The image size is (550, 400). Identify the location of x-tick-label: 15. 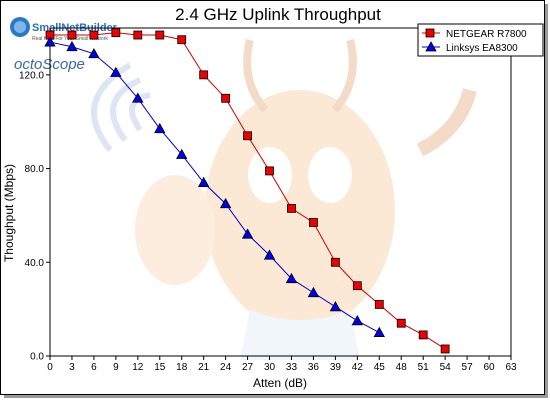
(160, 367).